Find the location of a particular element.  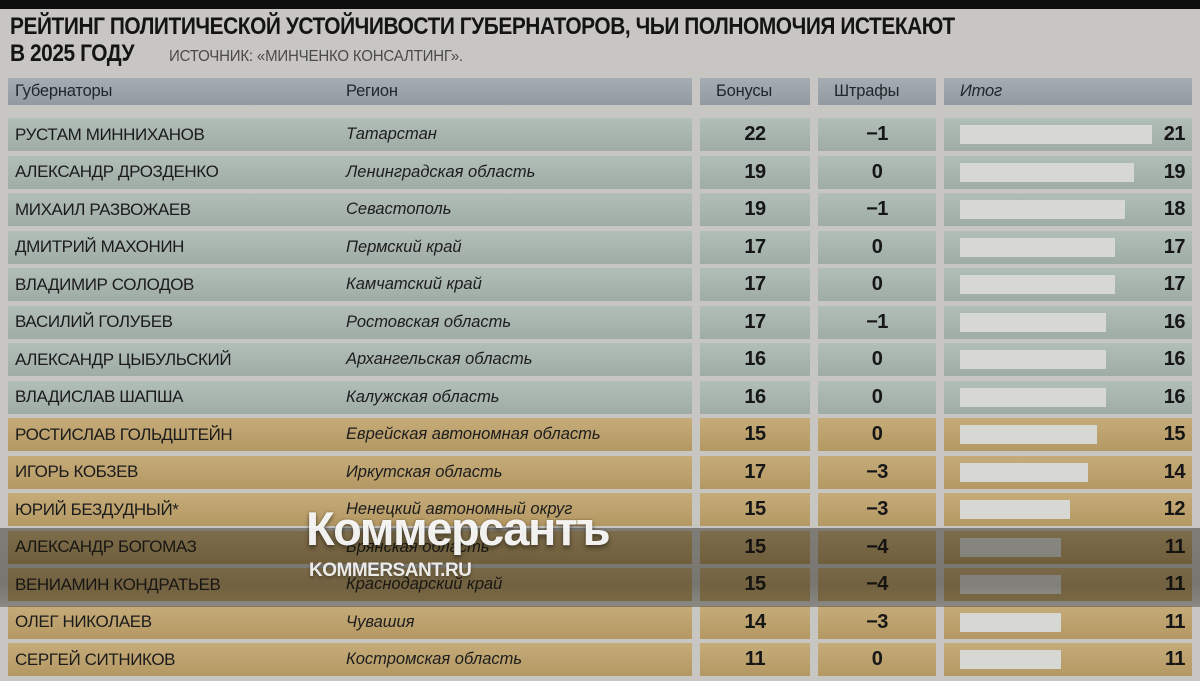

total-cell: 15 is located at coordinates (1068, 434).